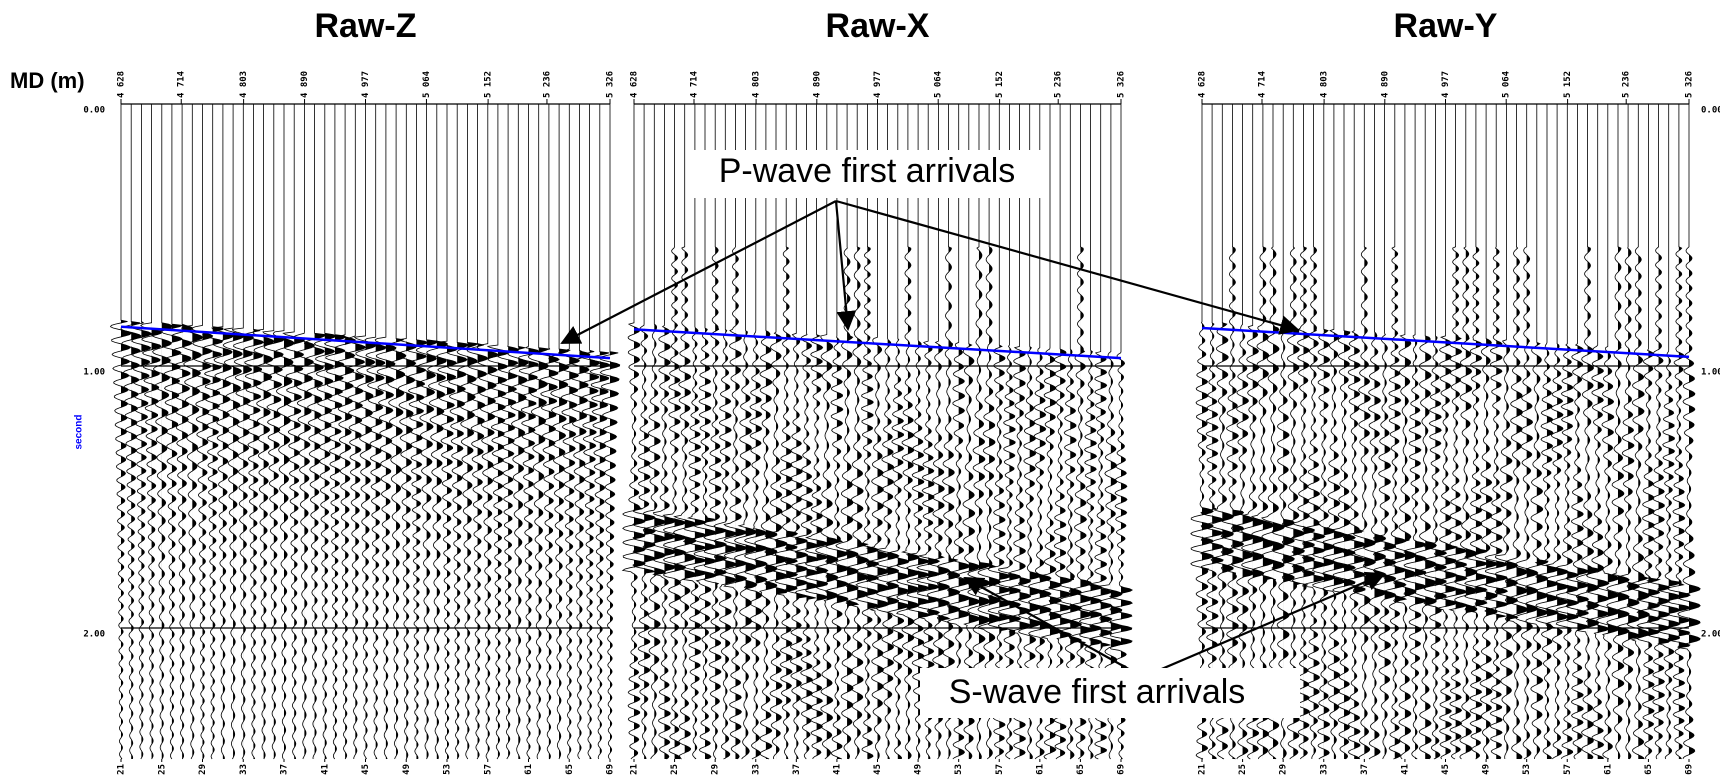  Describe the element at coordinates (695, 84) in the screenshot. I see `x2-tick-label: 4 714` at that location.